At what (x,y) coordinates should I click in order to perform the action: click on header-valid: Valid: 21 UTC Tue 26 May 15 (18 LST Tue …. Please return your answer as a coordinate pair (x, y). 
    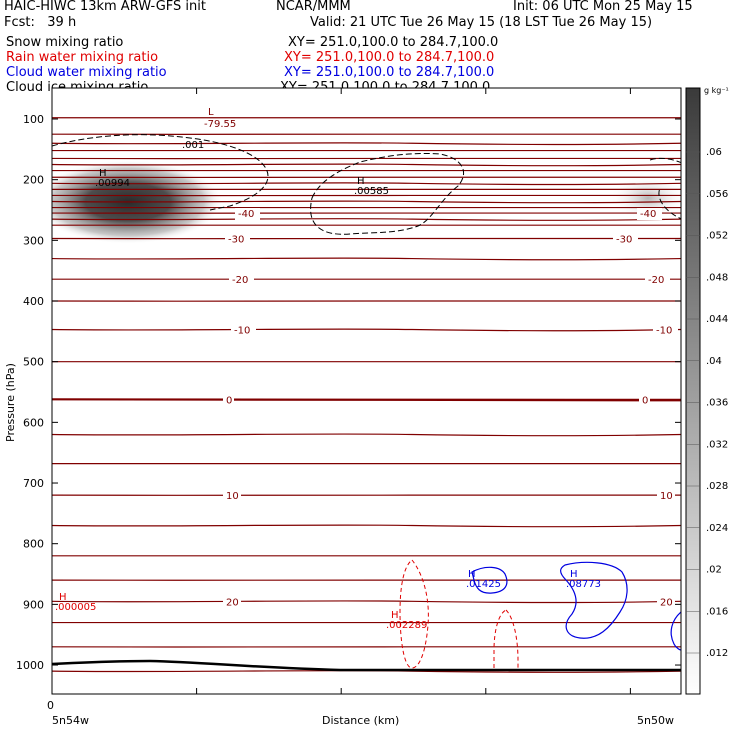
    Looking at the image, I should click on (481, 22).